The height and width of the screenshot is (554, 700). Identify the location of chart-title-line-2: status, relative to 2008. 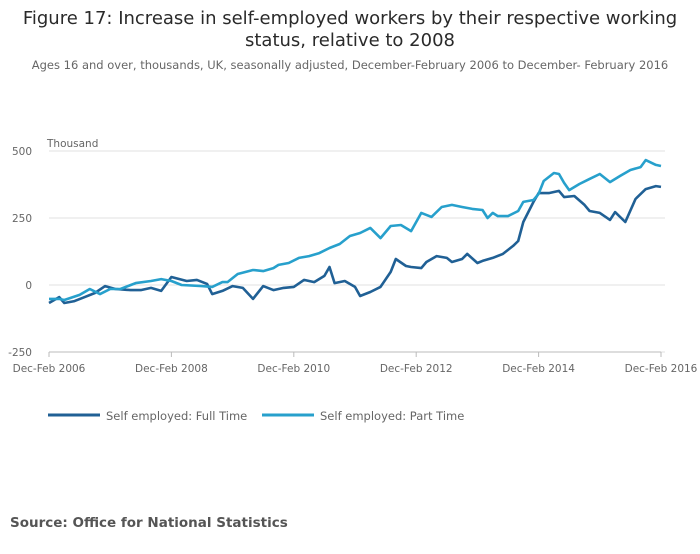
(350, 40).